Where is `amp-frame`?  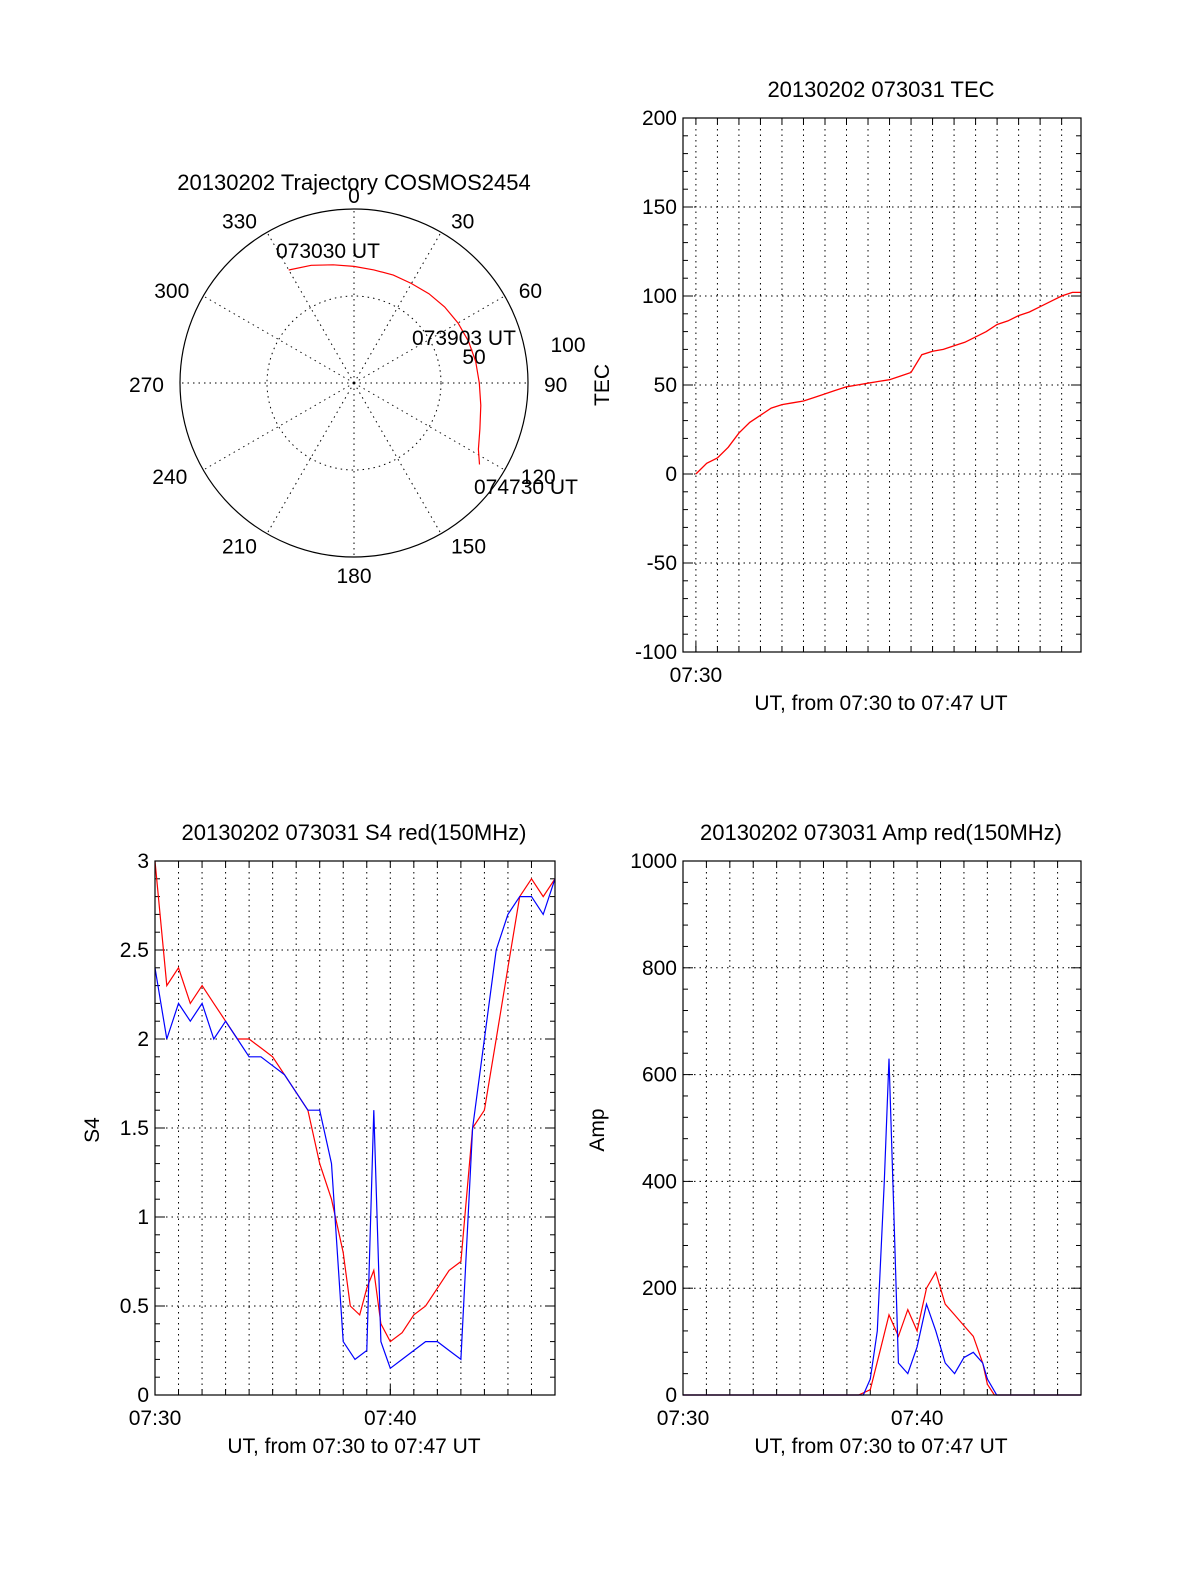
amp-frame is located at coordinates (882, 1128).